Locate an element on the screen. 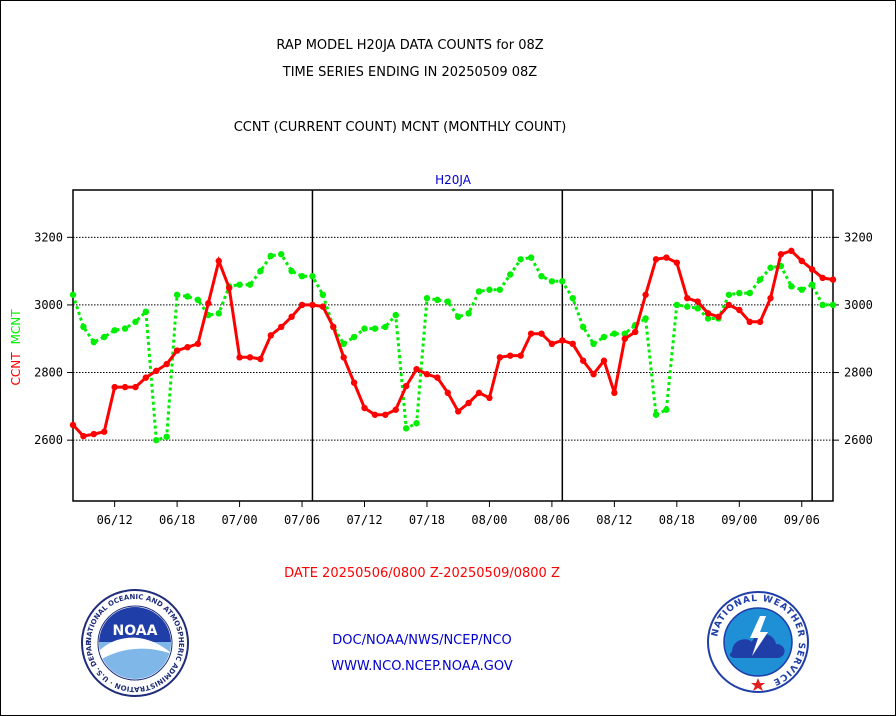 The height and width of the screenshot is (716, 896). y-tick-label-right: 3000 is located at coordinates (858, 305).